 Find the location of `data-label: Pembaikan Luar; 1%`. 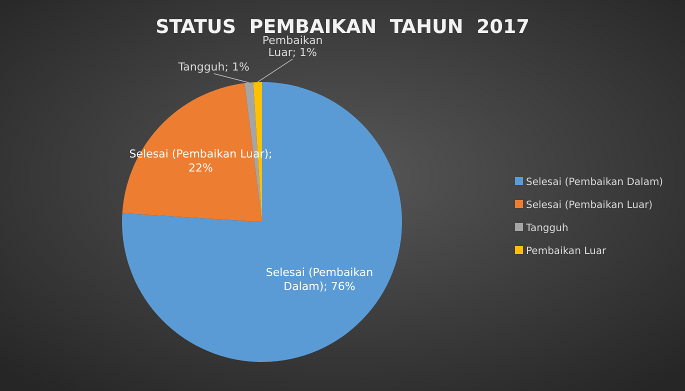

data-label: Pembaikan Luar; 1% is located at coordinates (292, 47).